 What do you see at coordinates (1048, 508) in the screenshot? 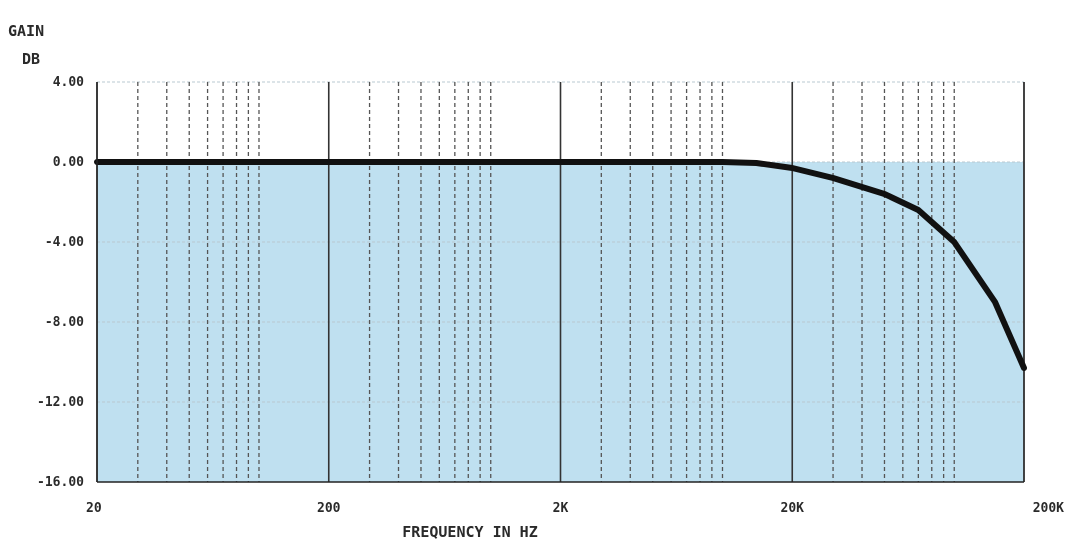
I see `x-tick-label: 200K` at bounding box center [1048, 508].